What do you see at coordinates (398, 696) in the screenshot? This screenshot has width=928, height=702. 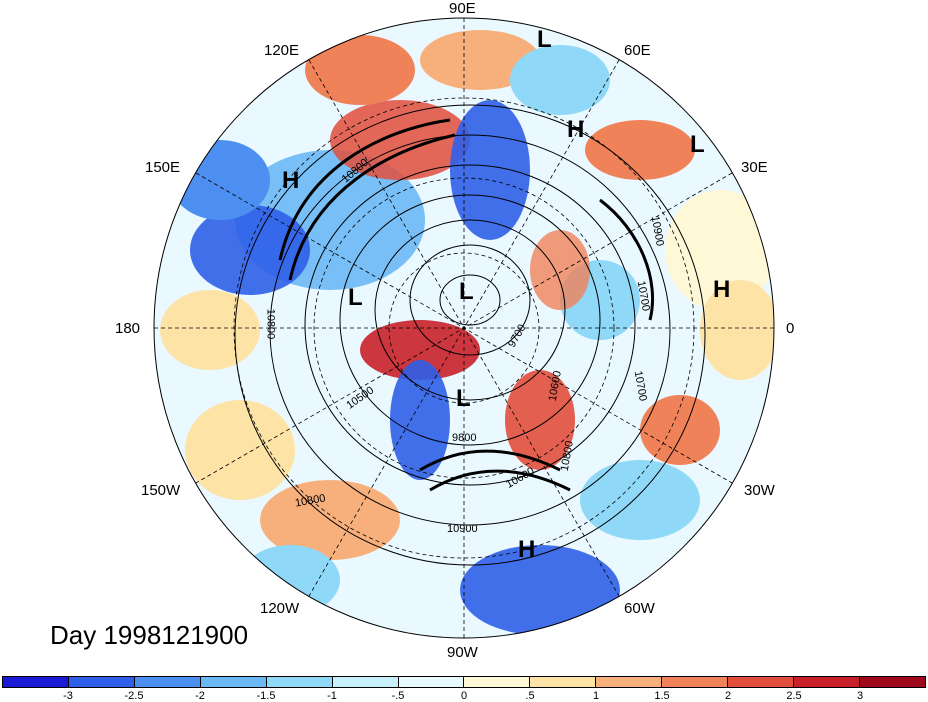 I see `color-bar-tick: -.5` at bounding box center [398, 696].